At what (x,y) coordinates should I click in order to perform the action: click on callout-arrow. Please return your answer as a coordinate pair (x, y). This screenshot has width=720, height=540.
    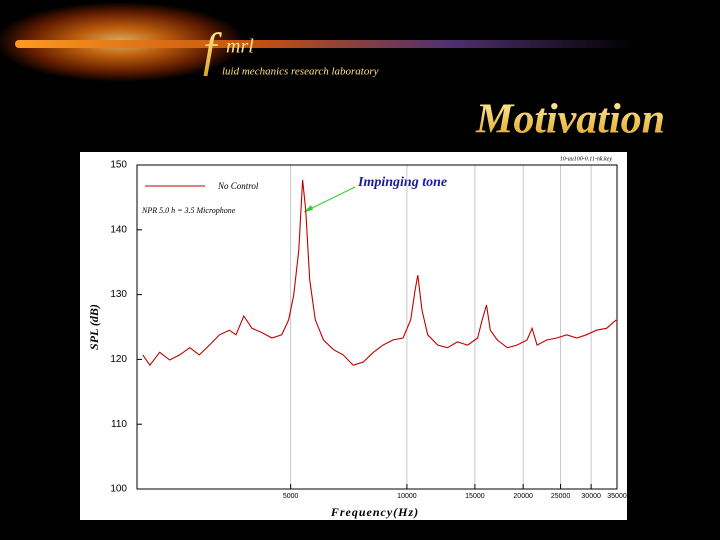
    Looking at the image, I should click on (329, 199).